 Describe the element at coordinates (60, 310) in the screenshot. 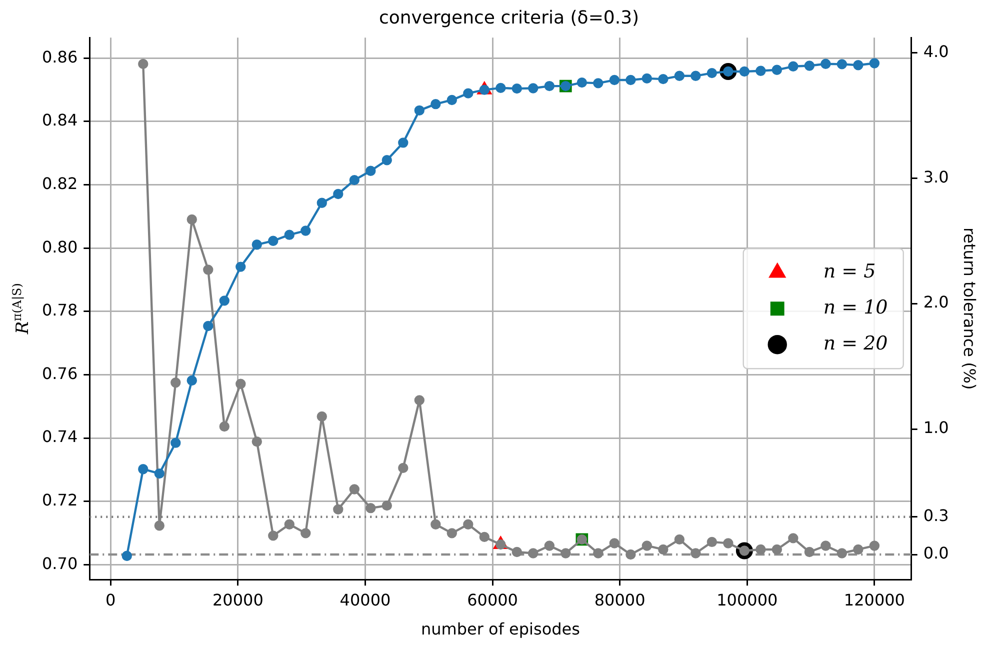

I see `y-tick-label: 0.78` at that location.